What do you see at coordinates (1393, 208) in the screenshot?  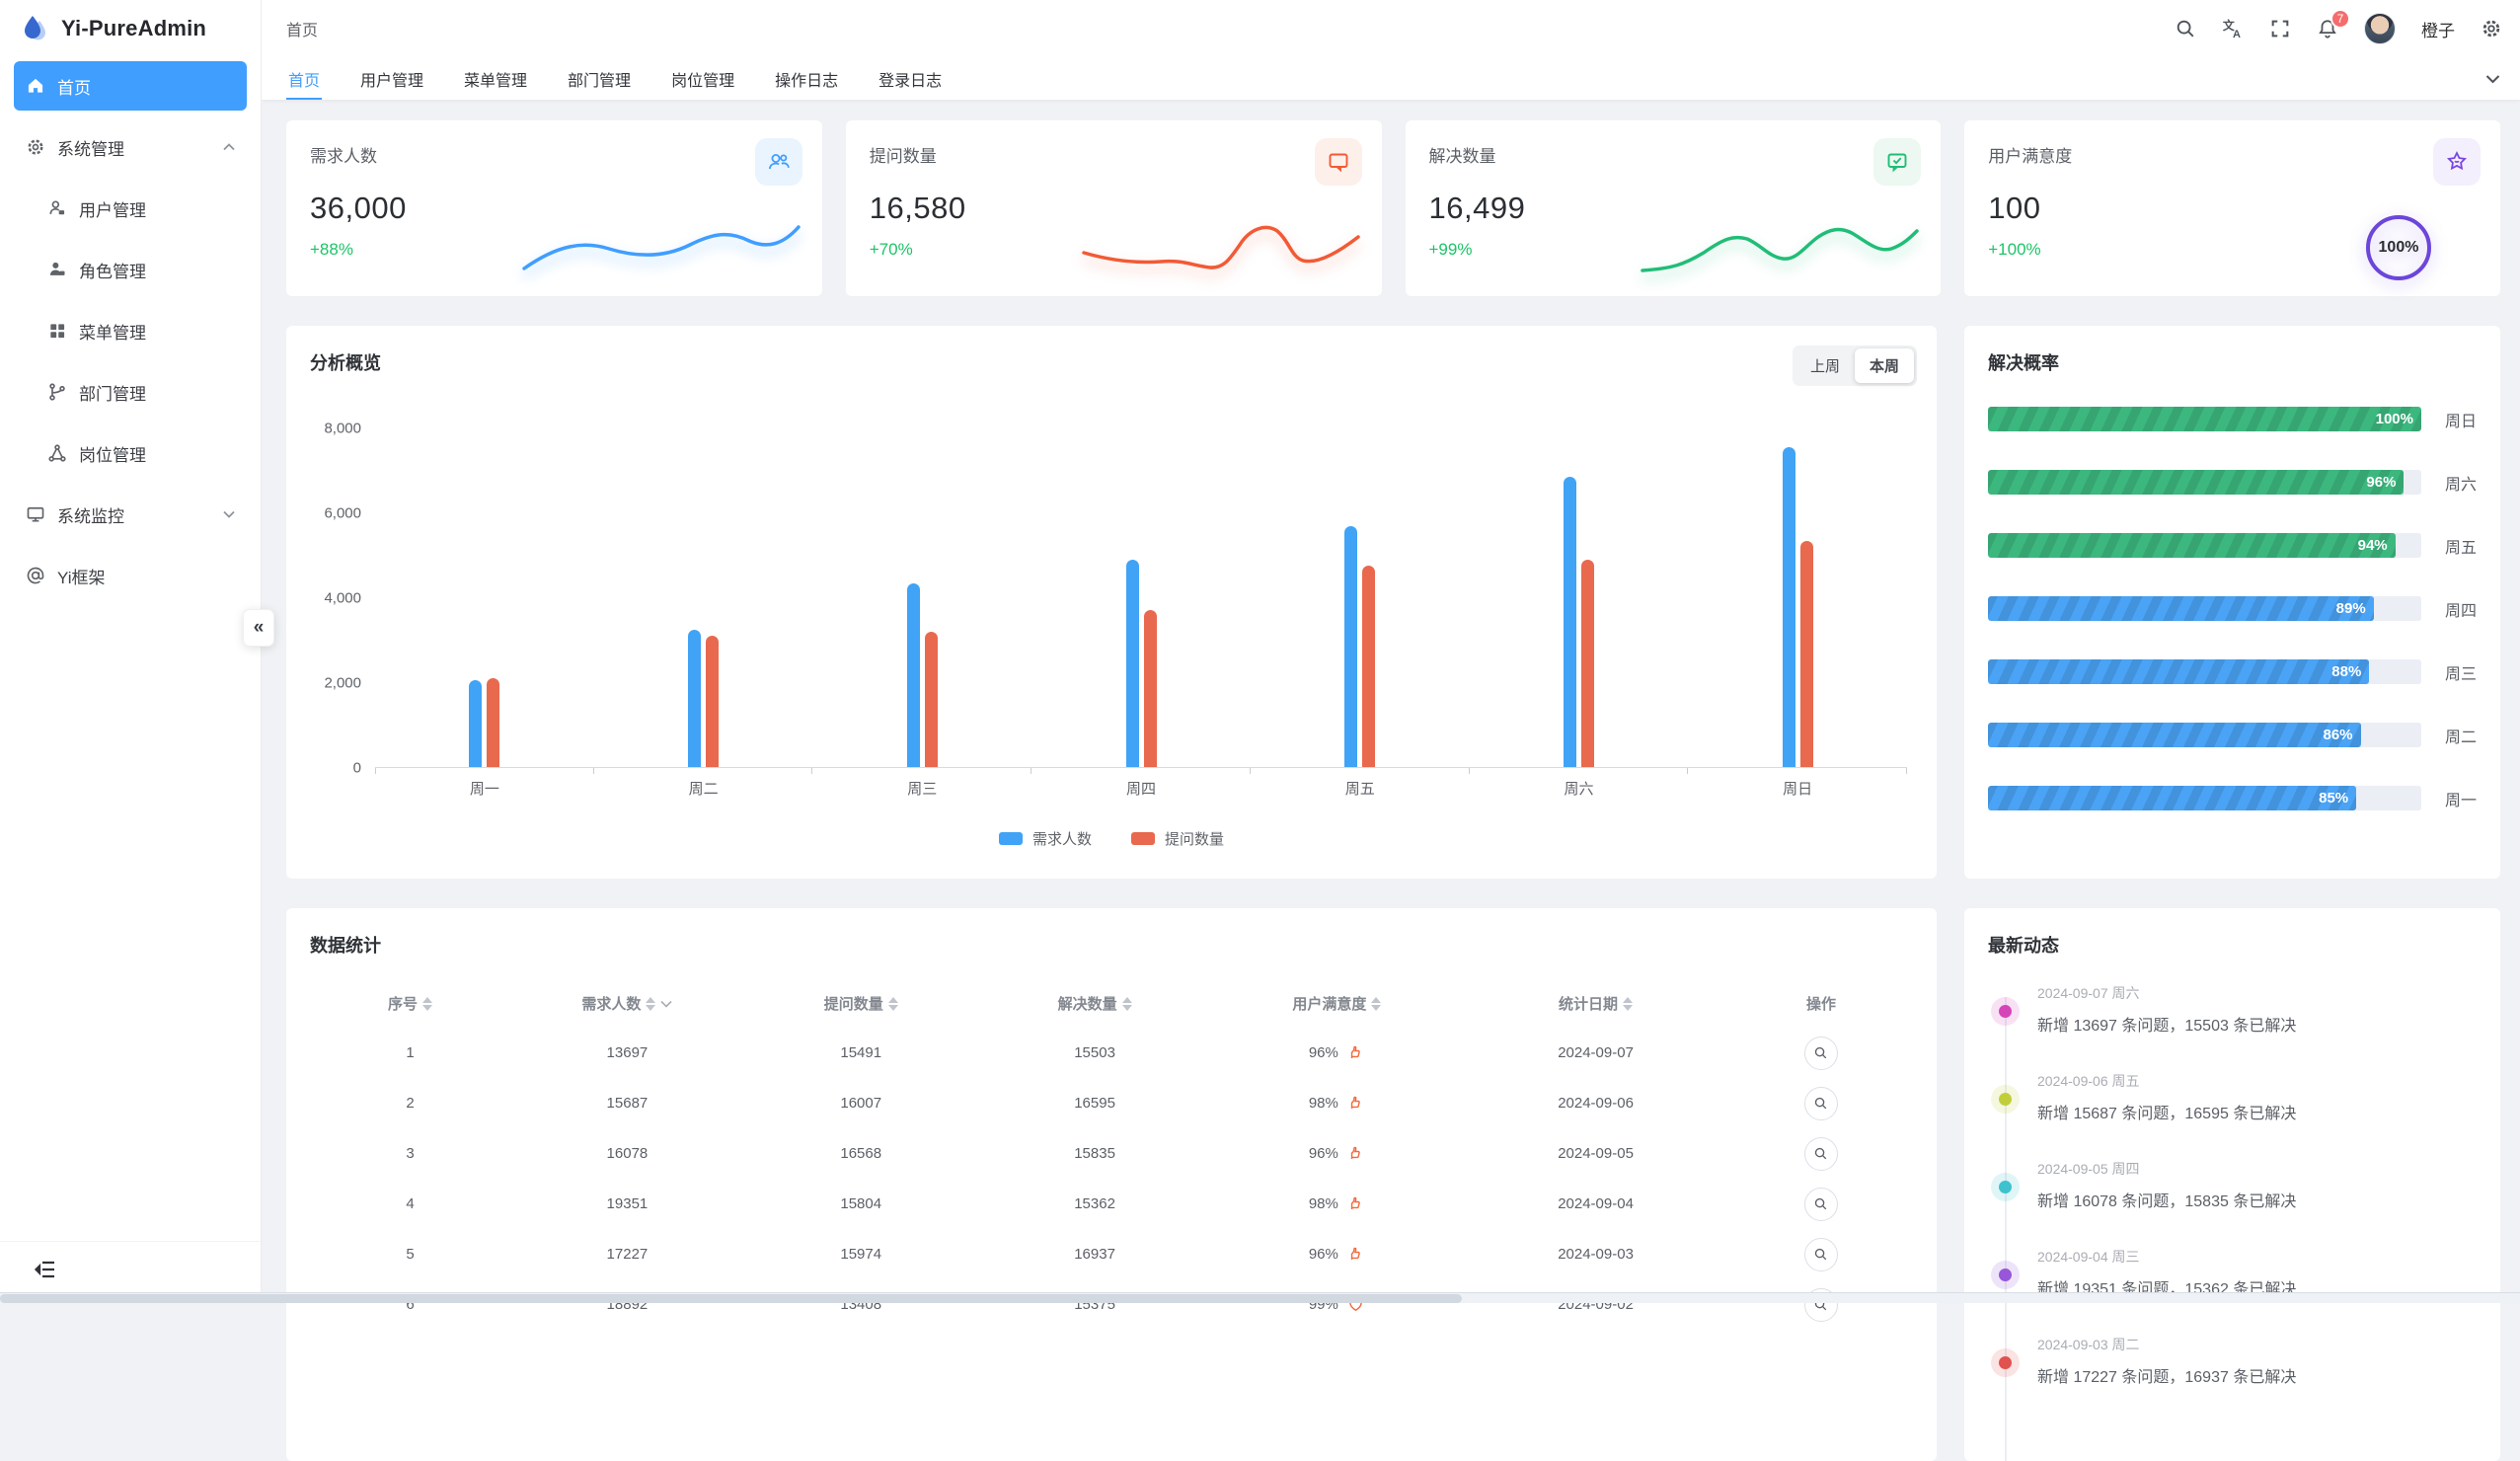 I see `stat-cards-row: 需求人数 36,000 +88% 提问数量 16,580 +70% 解决数量` at bounding box center [1393, 208].